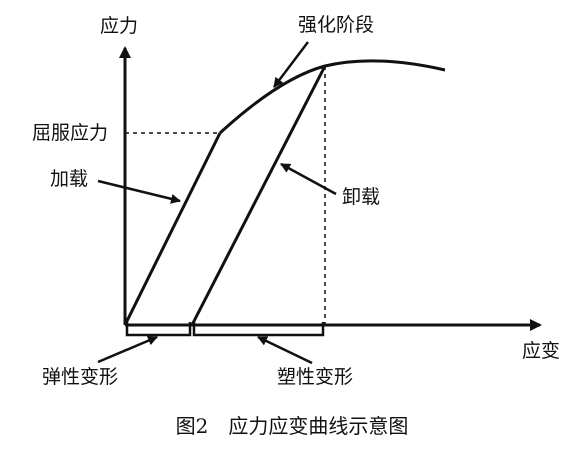 The image size is (584, 455). I want to click on y-axis-label: 应力, so click(119, 26).